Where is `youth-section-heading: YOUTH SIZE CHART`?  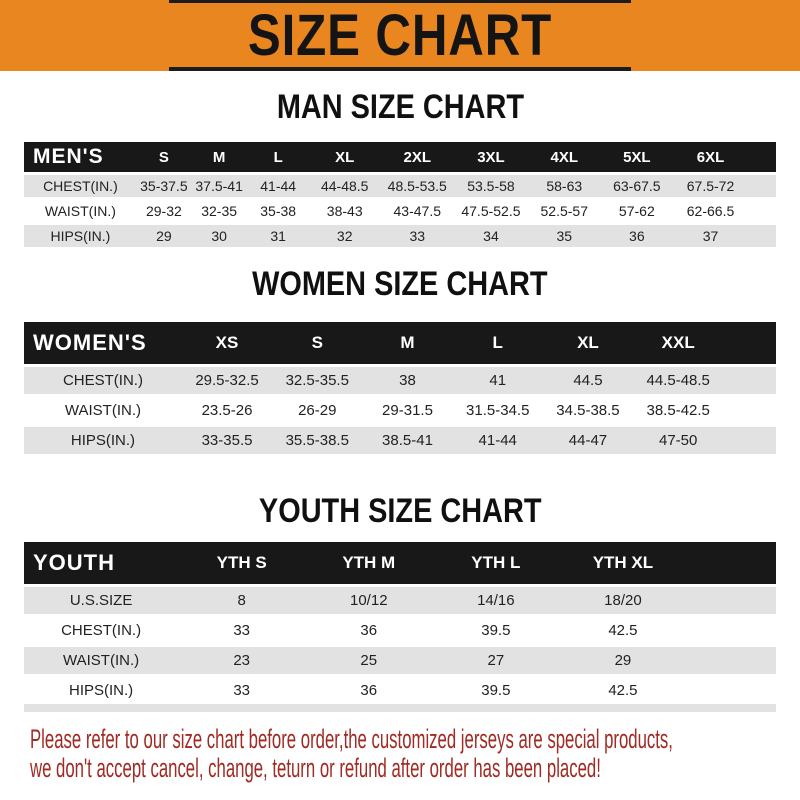 youth-section-heading: YOUTH SIZE CHART is located at coordinates (400, 511).